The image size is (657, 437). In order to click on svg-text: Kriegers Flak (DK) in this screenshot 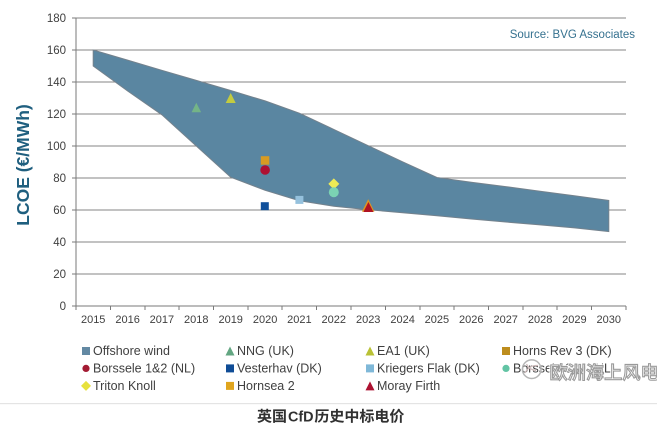, I will do `click(428, 369)`.